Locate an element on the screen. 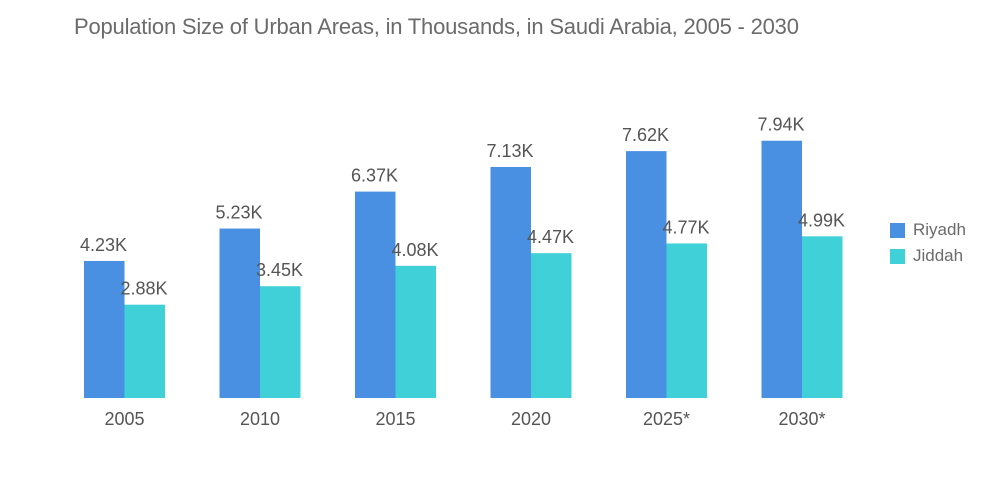 This screenshot has width=1000, height=504. data-label-riyadh-2020: 7.13K is located at coordinates (510, 151).